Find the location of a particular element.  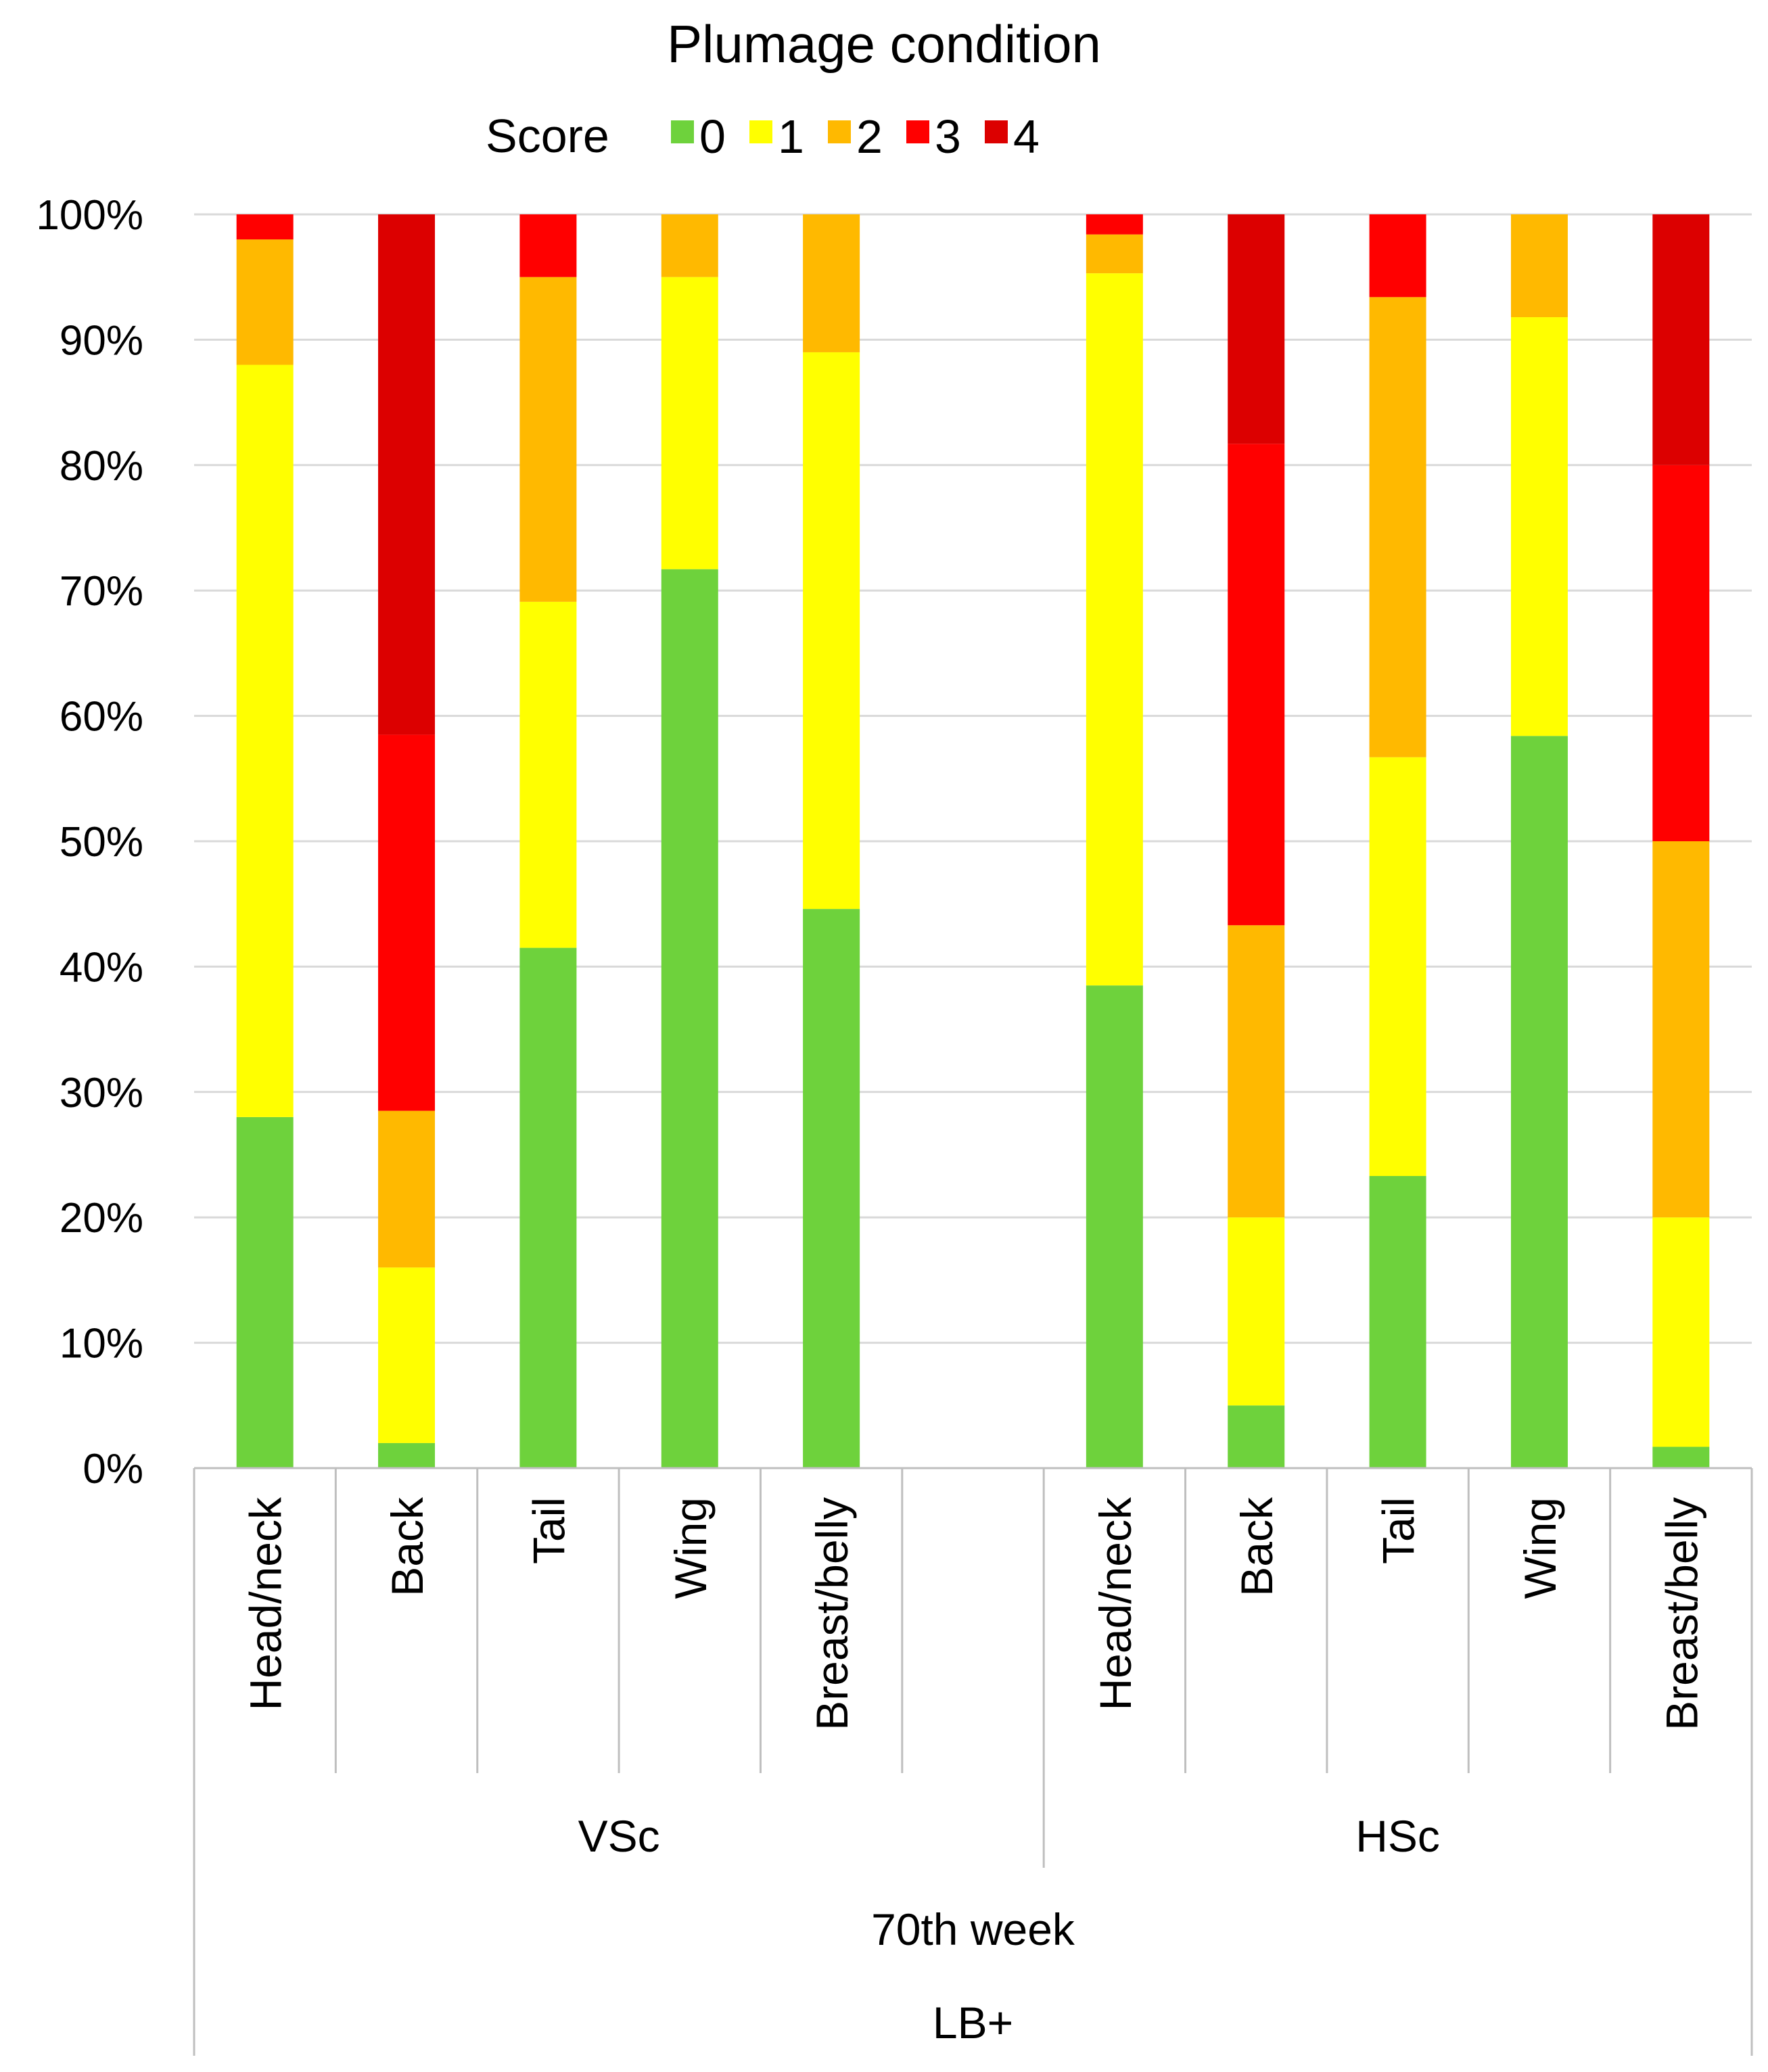

y-tick-label: 50% is located at coordinates (102, 843).